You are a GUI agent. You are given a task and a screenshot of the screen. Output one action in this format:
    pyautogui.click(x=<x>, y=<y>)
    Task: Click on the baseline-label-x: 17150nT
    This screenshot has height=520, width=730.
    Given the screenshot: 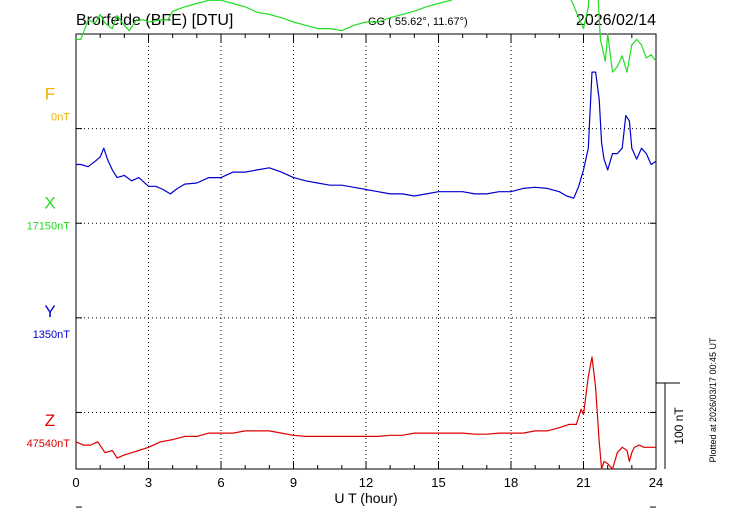 What is the action you would take?
    pyautogui.click(x=49, y=226)
    